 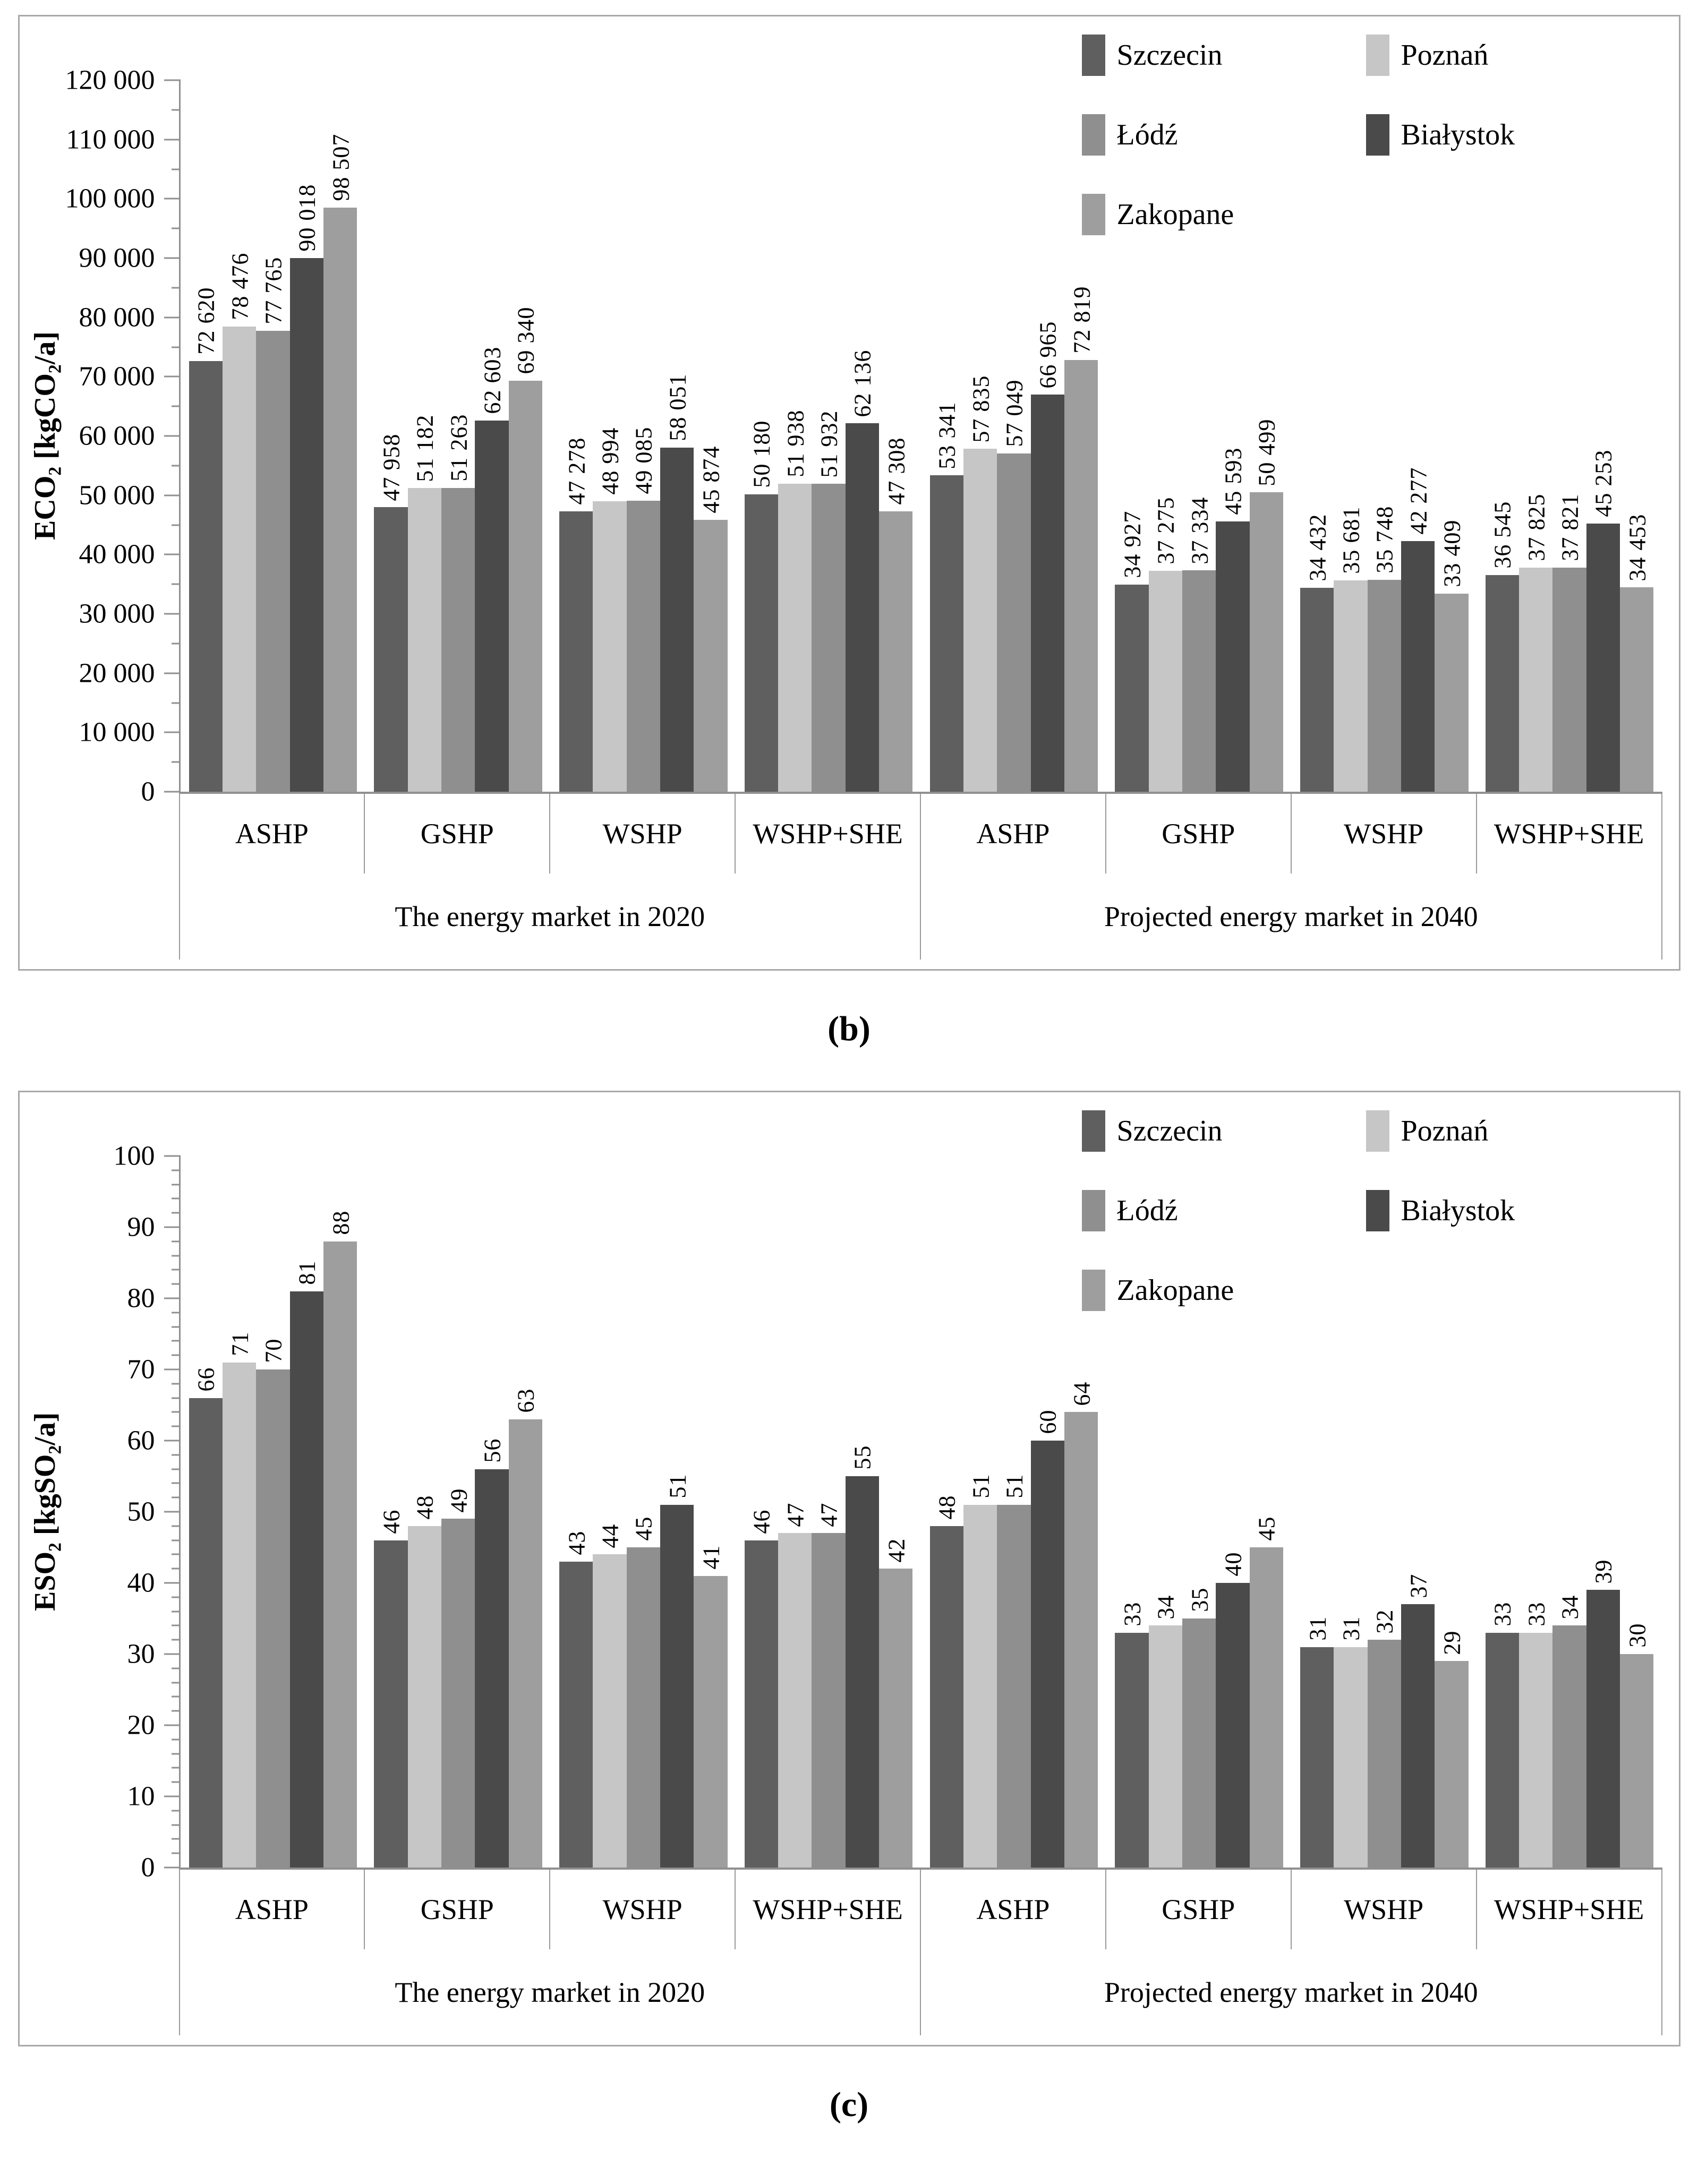 What do you see at coordinates (1199, 834) in the screenshot?
I see `x-group-label: GSHP` at bounding box center [1199, 834].